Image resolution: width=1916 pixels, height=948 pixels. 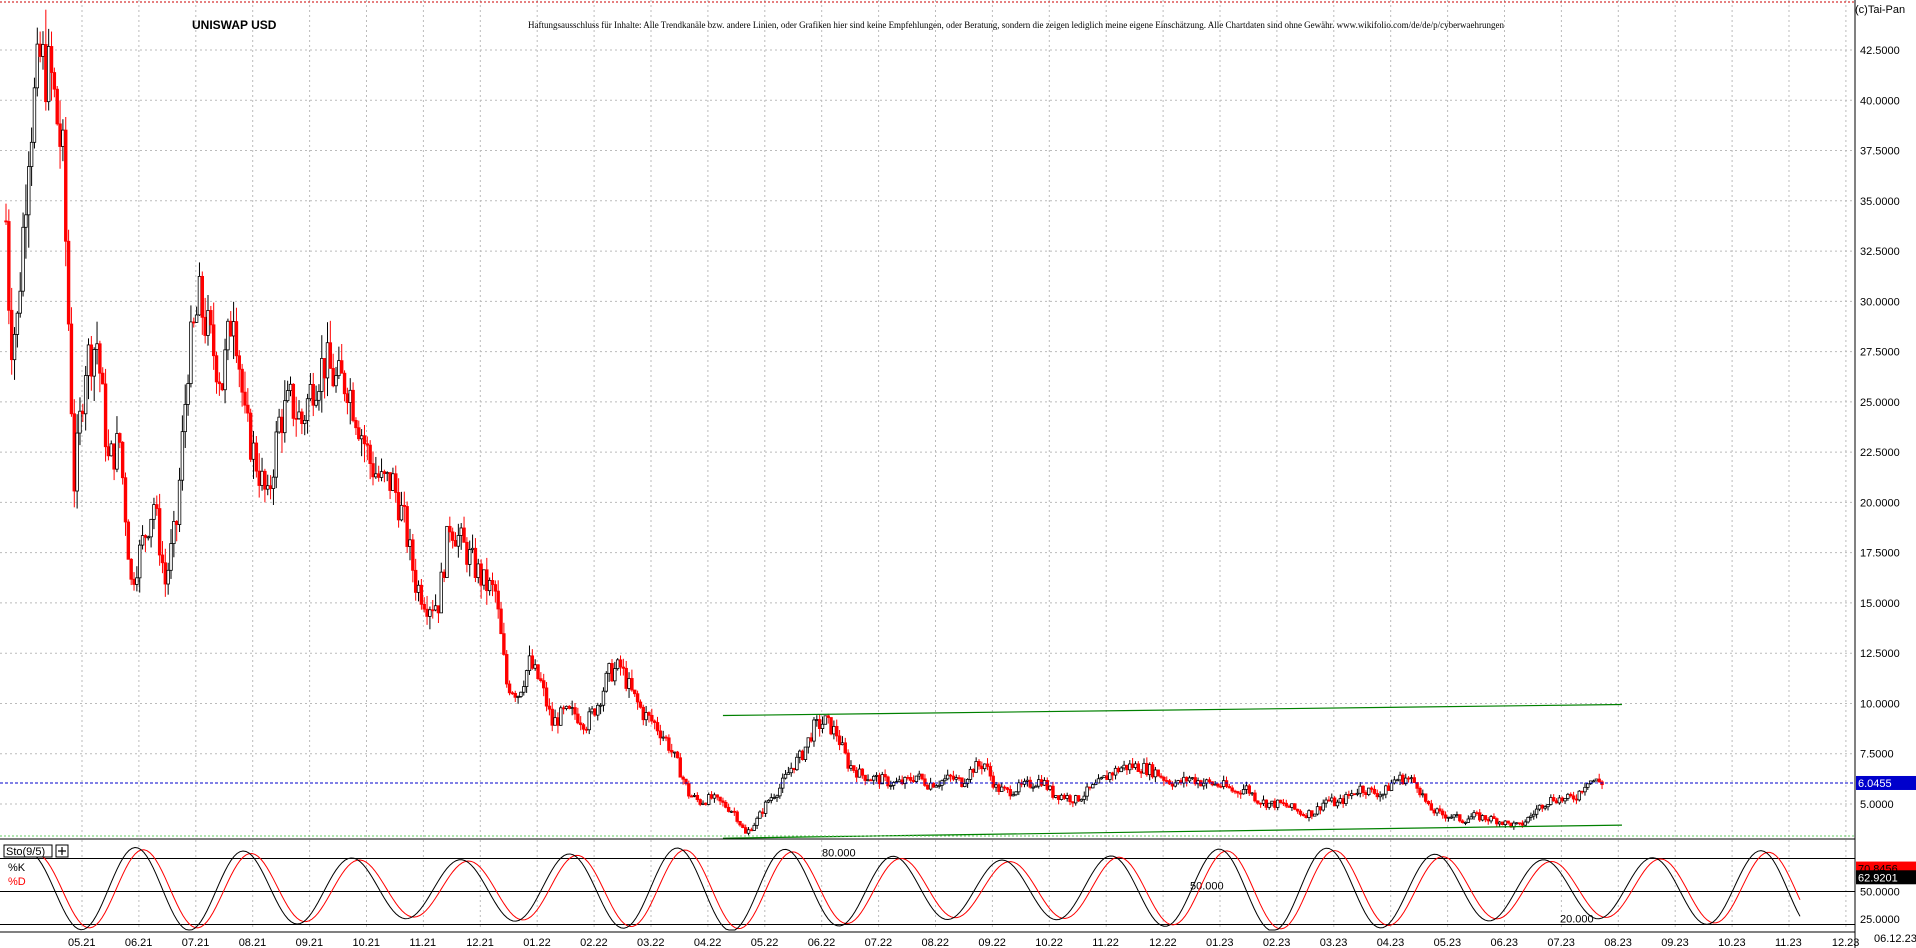 What do you see at coordinates (1880, 353) in the screenshot?
I see `y-tick-label: 27.5000` at bounding box center [1880, 353].